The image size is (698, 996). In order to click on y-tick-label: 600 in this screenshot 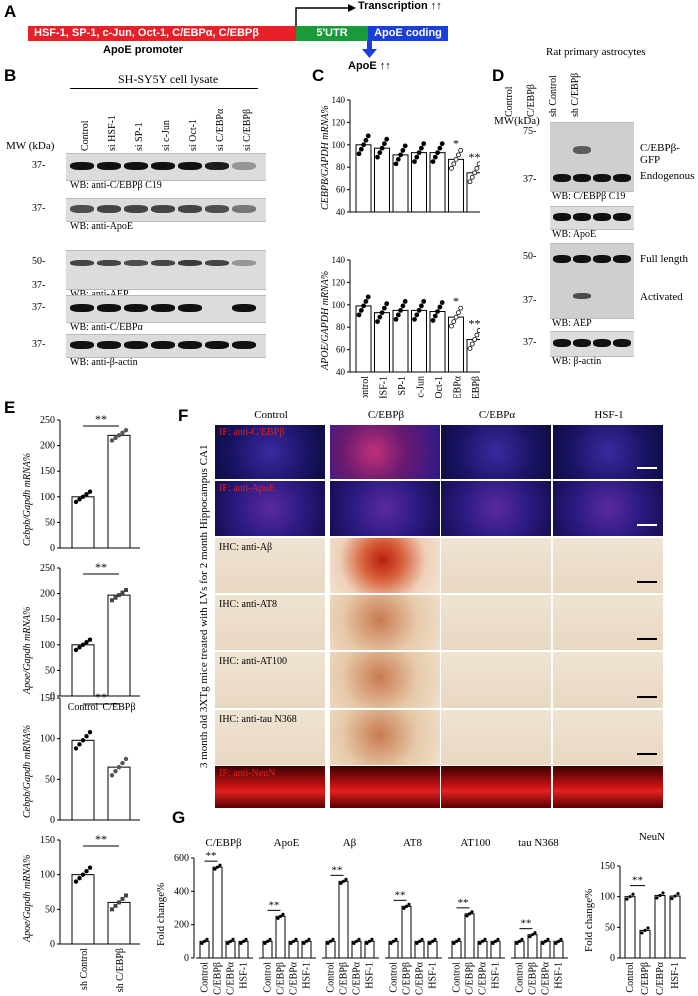, I will do `click(181, 858)`.